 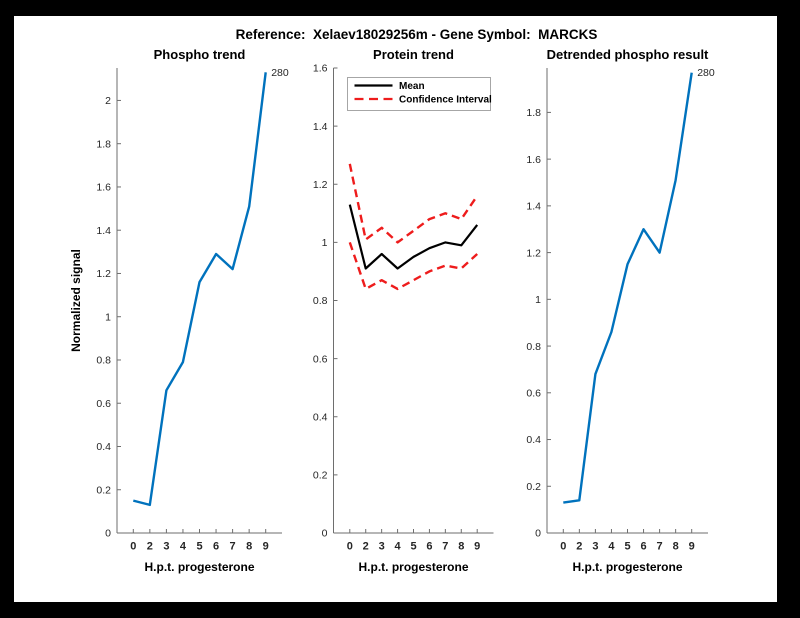 I want to click on legend-label: Confidence Interval, so click(x=445, y=100).